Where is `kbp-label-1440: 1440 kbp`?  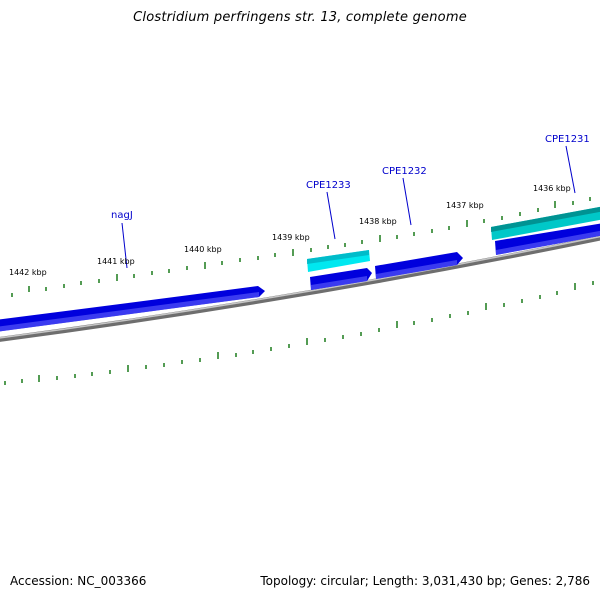 kbp-label-1440: 1440 kbp is located at coordinates (203, 249).